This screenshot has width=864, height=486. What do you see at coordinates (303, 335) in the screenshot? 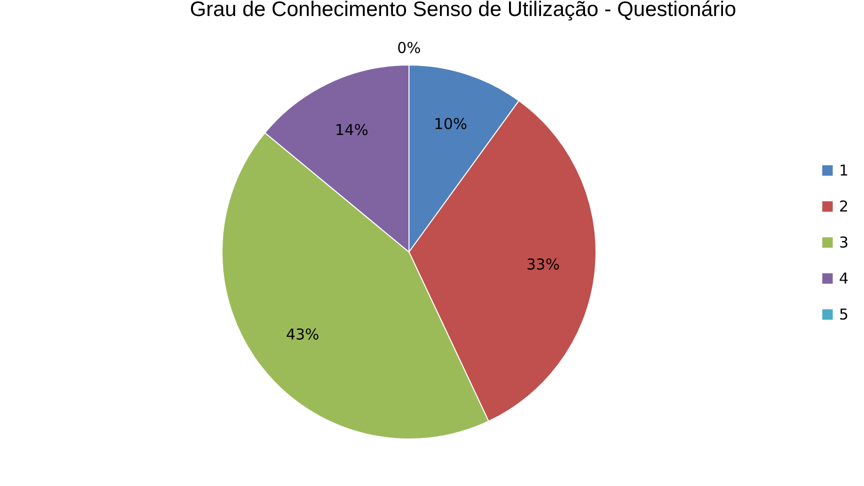
I see `data-label: 43%` at bounding box center [303, 335].